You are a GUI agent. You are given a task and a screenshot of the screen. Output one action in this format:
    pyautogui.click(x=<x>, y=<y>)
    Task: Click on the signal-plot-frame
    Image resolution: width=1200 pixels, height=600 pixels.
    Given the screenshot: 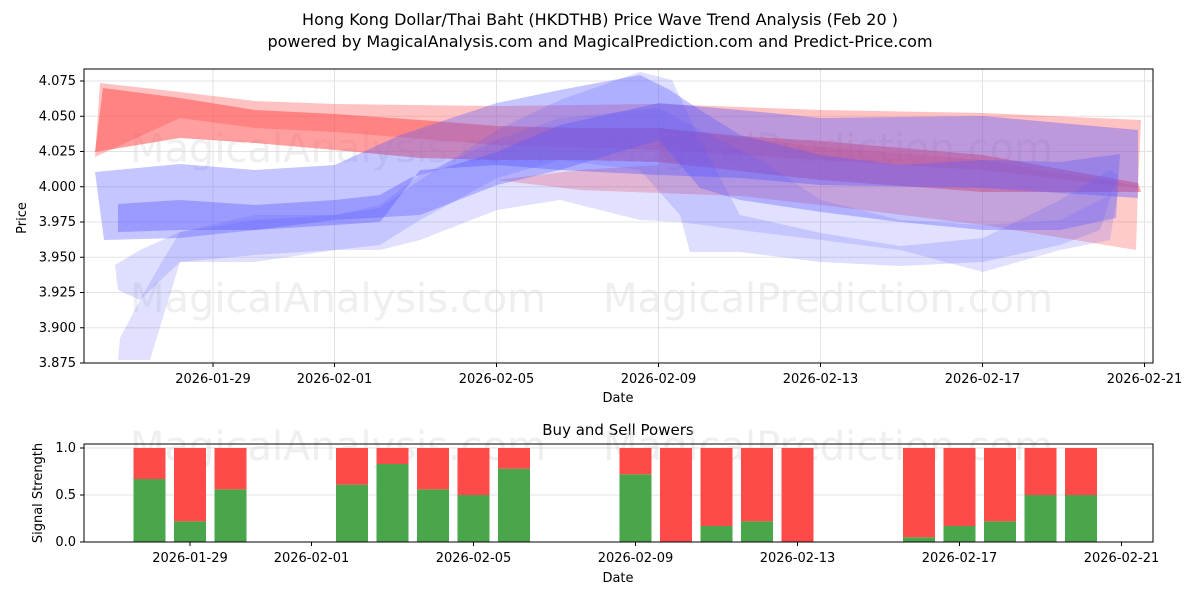 What is the action you would take?
    pyautogui.click(x=618, y=493)
    